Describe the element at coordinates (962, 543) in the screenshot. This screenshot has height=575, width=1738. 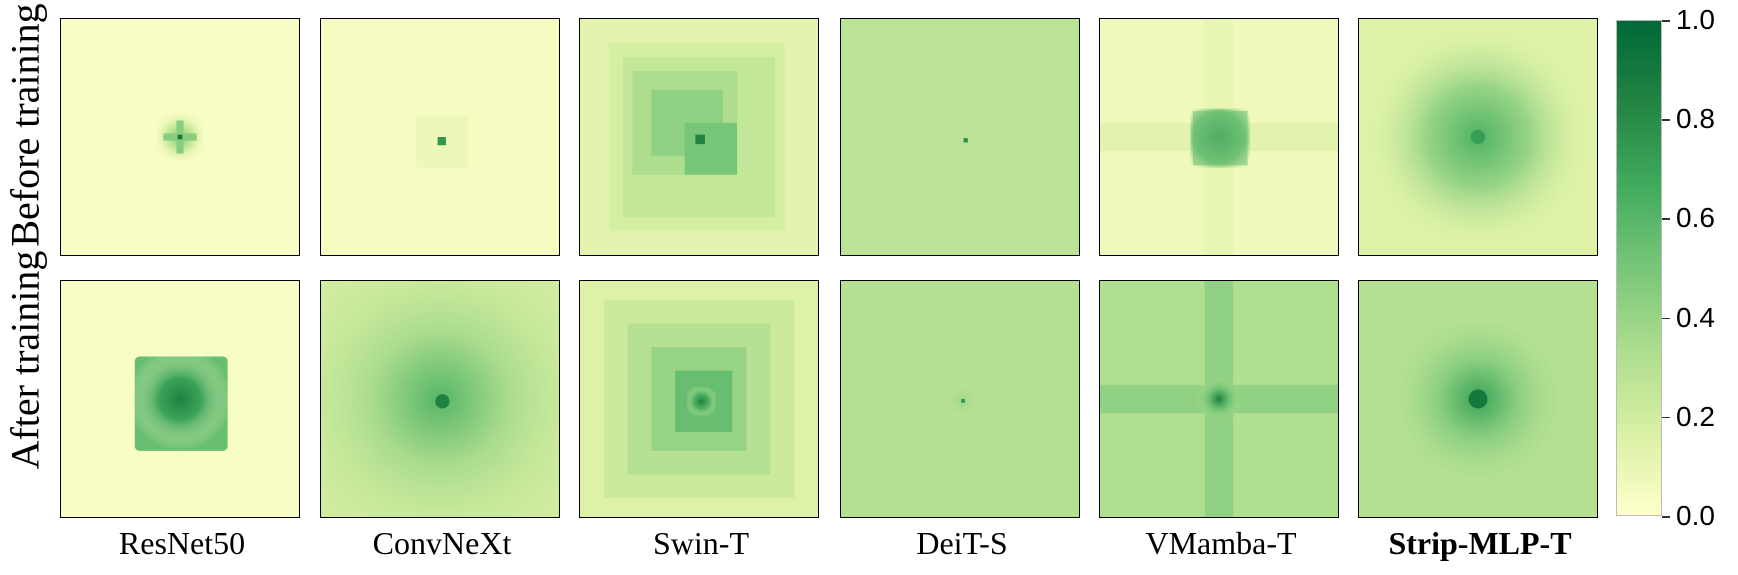
I see `column-label-deit-s: DeiT-S` at that location.